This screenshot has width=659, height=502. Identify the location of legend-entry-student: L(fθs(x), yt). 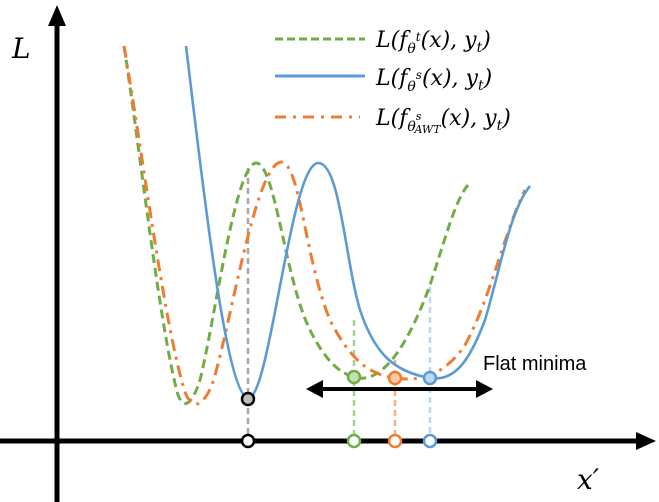
(433, 80).